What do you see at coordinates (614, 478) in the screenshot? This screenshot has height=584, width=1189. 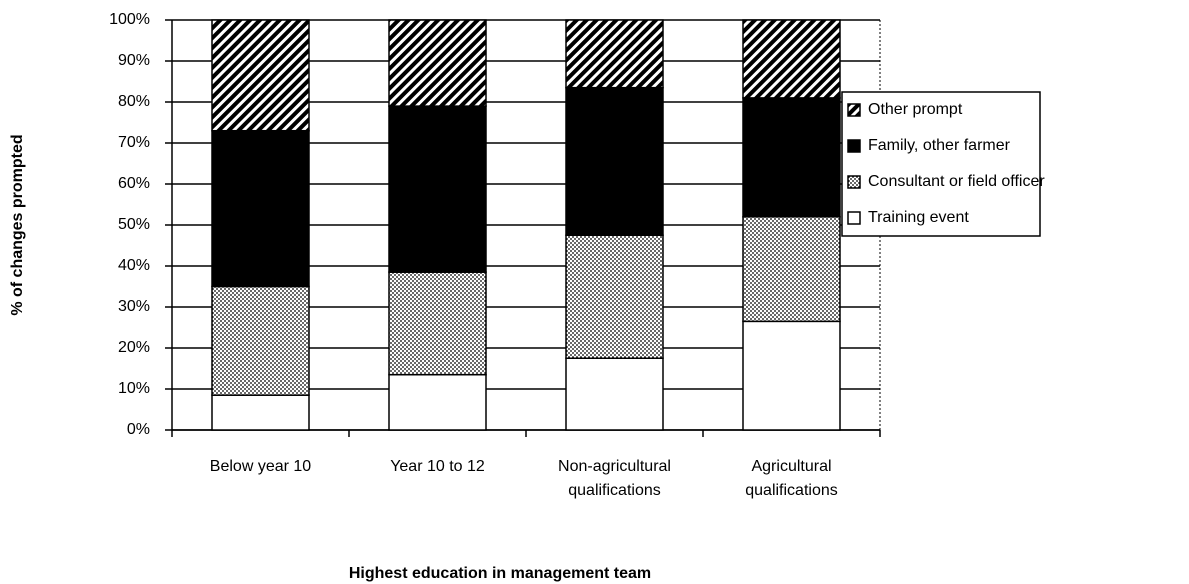 I see `x-tick-label: Non-agricultural qualifications` at bounding box center [614, 478].